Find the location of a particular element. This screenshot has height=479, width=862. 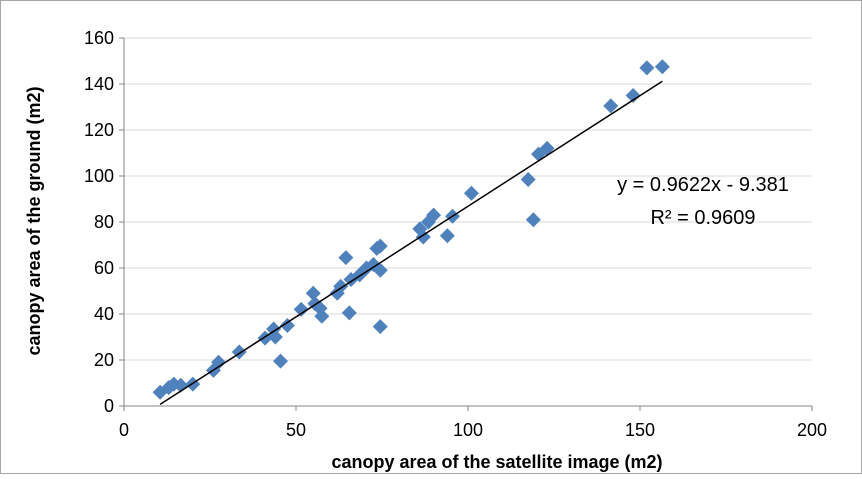

y-tick-label: 140 is located at coordinates (99, 84).